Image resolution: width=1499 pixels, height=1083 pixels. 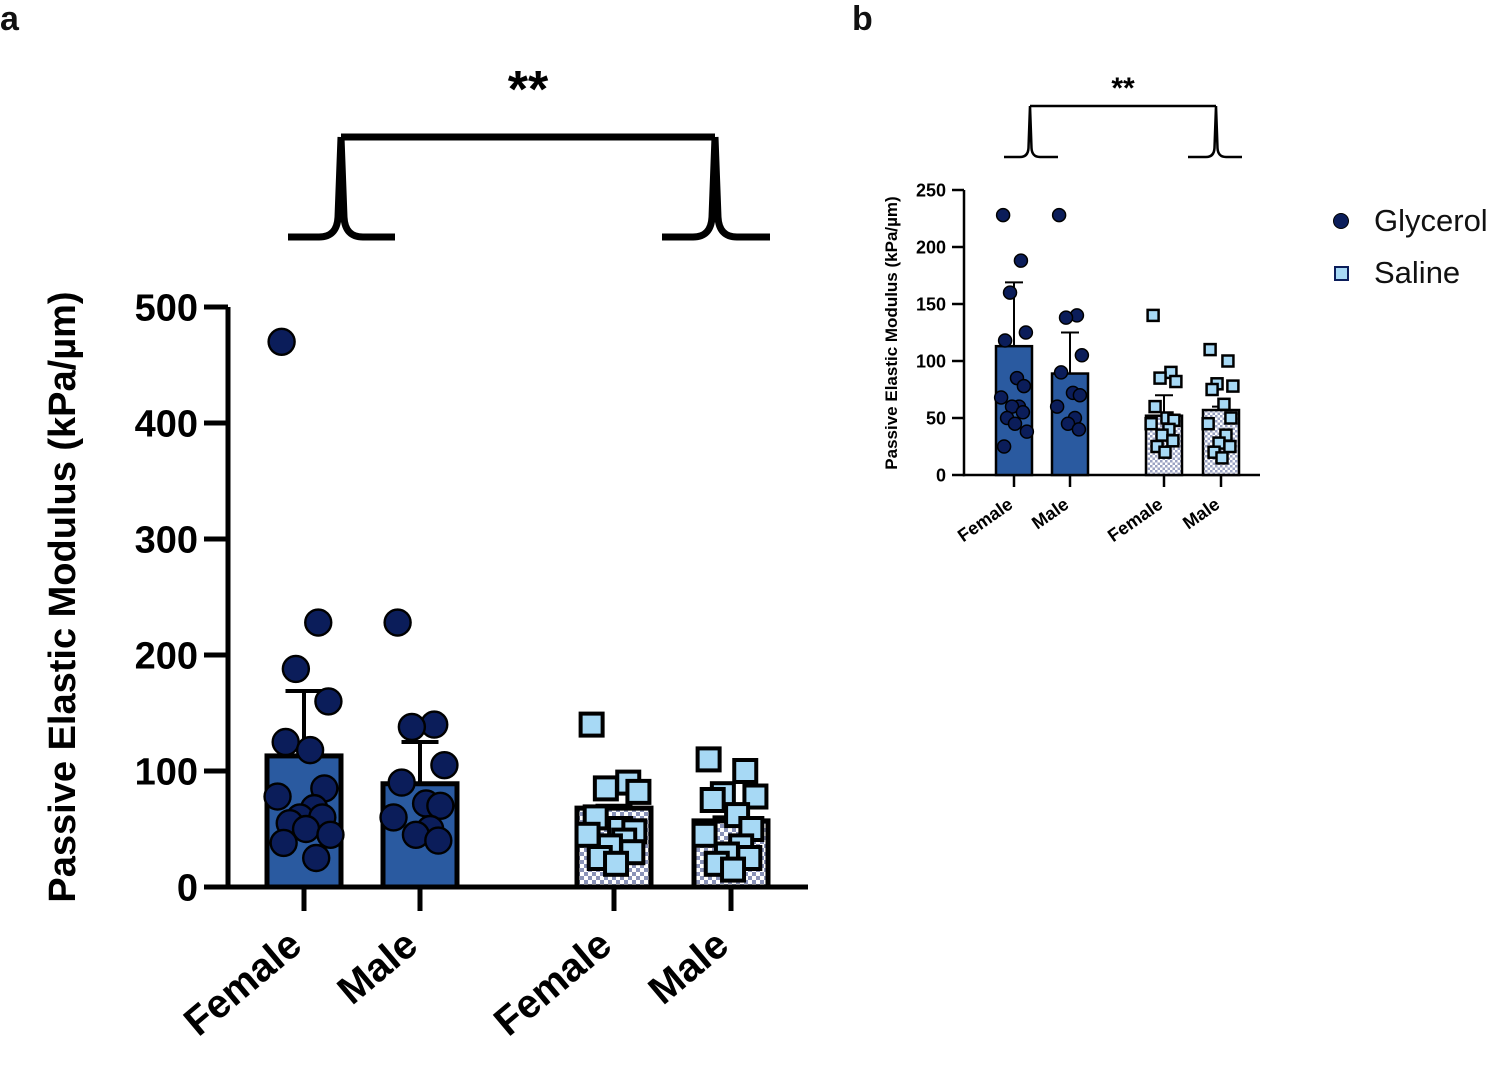 What do you see at coordinates (1417, 272) in the screenshot?
I see `legend-label-saline: Saline` at bounding box center [1417, 272].